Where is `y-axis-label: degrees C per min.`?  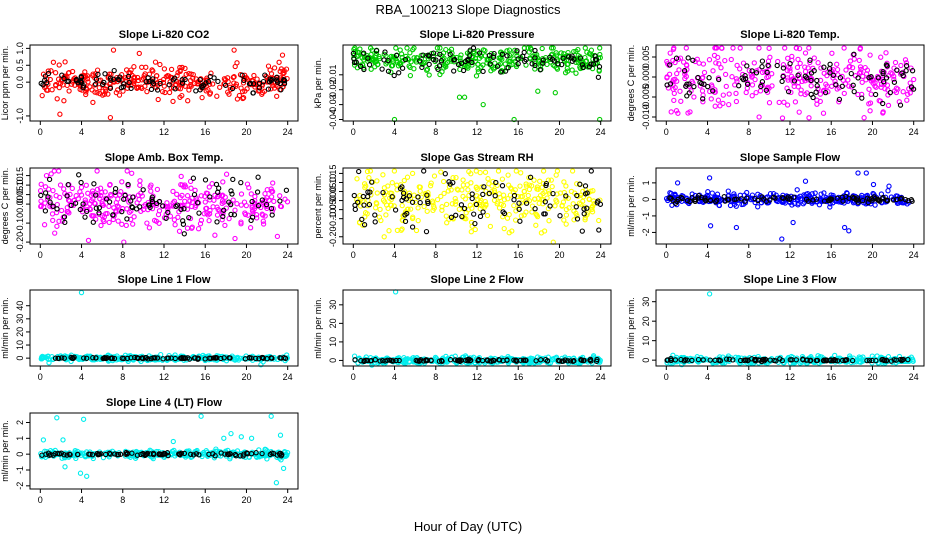 y-axis-label: degrees C per min. is located at coordinates (631, 83).